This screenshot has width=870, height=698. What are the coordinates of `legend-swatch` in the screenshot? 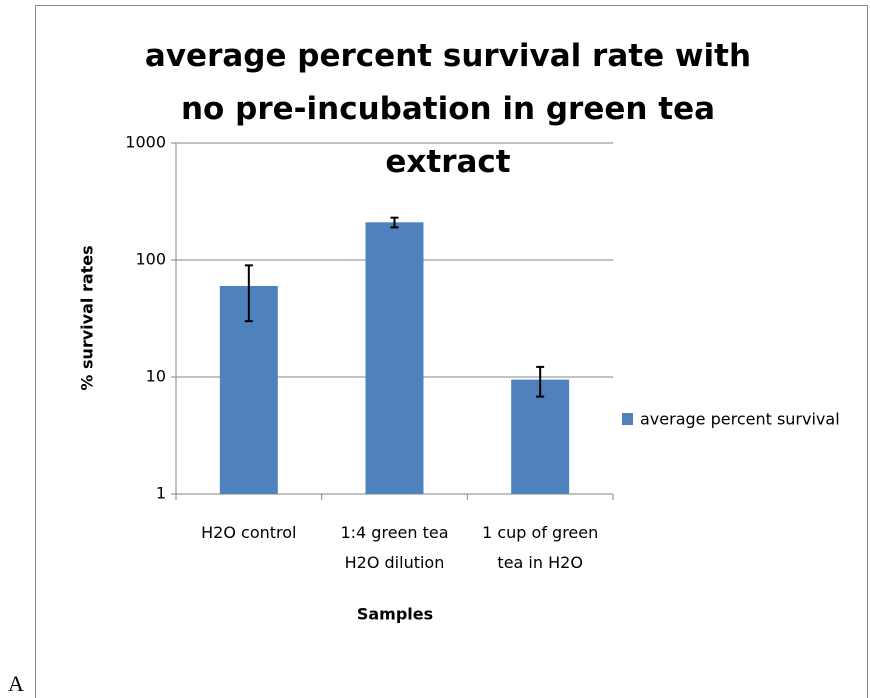 It's located at (627, 419).